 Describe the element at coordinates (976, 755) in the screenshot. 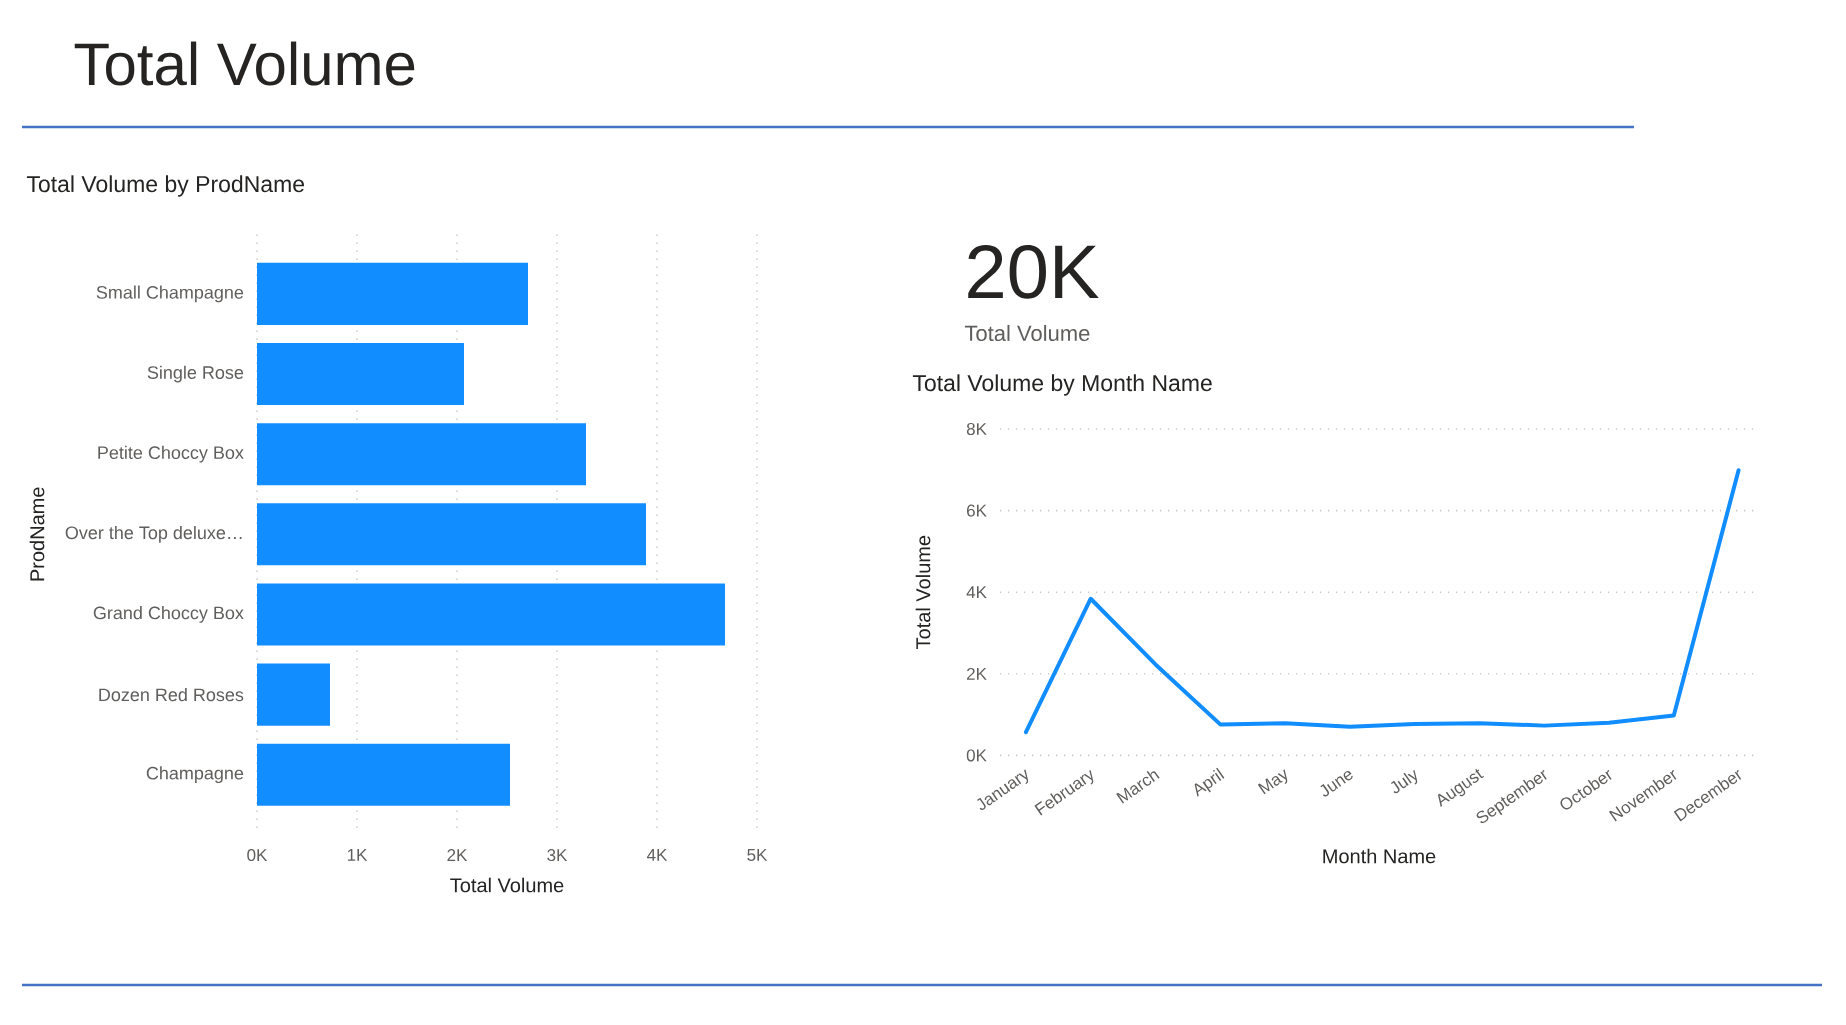

I see `y-tick-label: 0K` at that location.